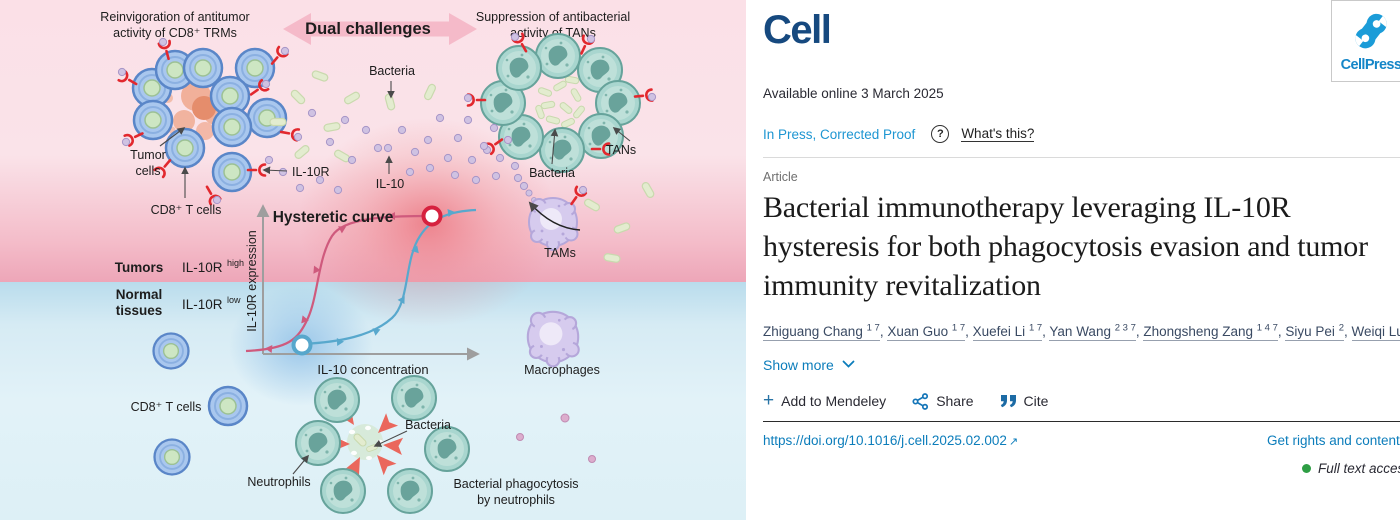 Image resolution: width=1400 pixels, height=520 pixels. Describe the element at coordinates (1370, 64) in the screenshot. I see `cellpress-wordmark: CellPress` at that location.